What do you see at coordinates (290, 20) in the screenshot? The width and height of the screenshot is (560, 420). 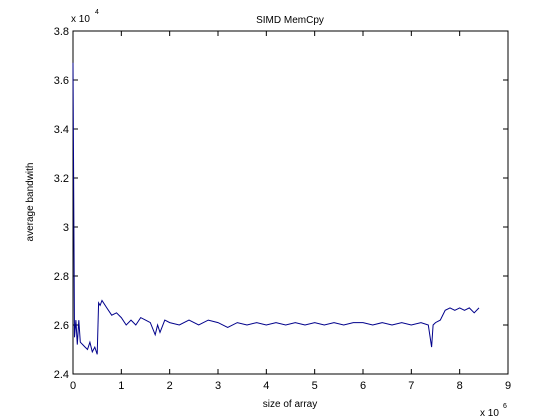 I see `chart-title: SIMD MemCpy` at bounding box center [290, 20].